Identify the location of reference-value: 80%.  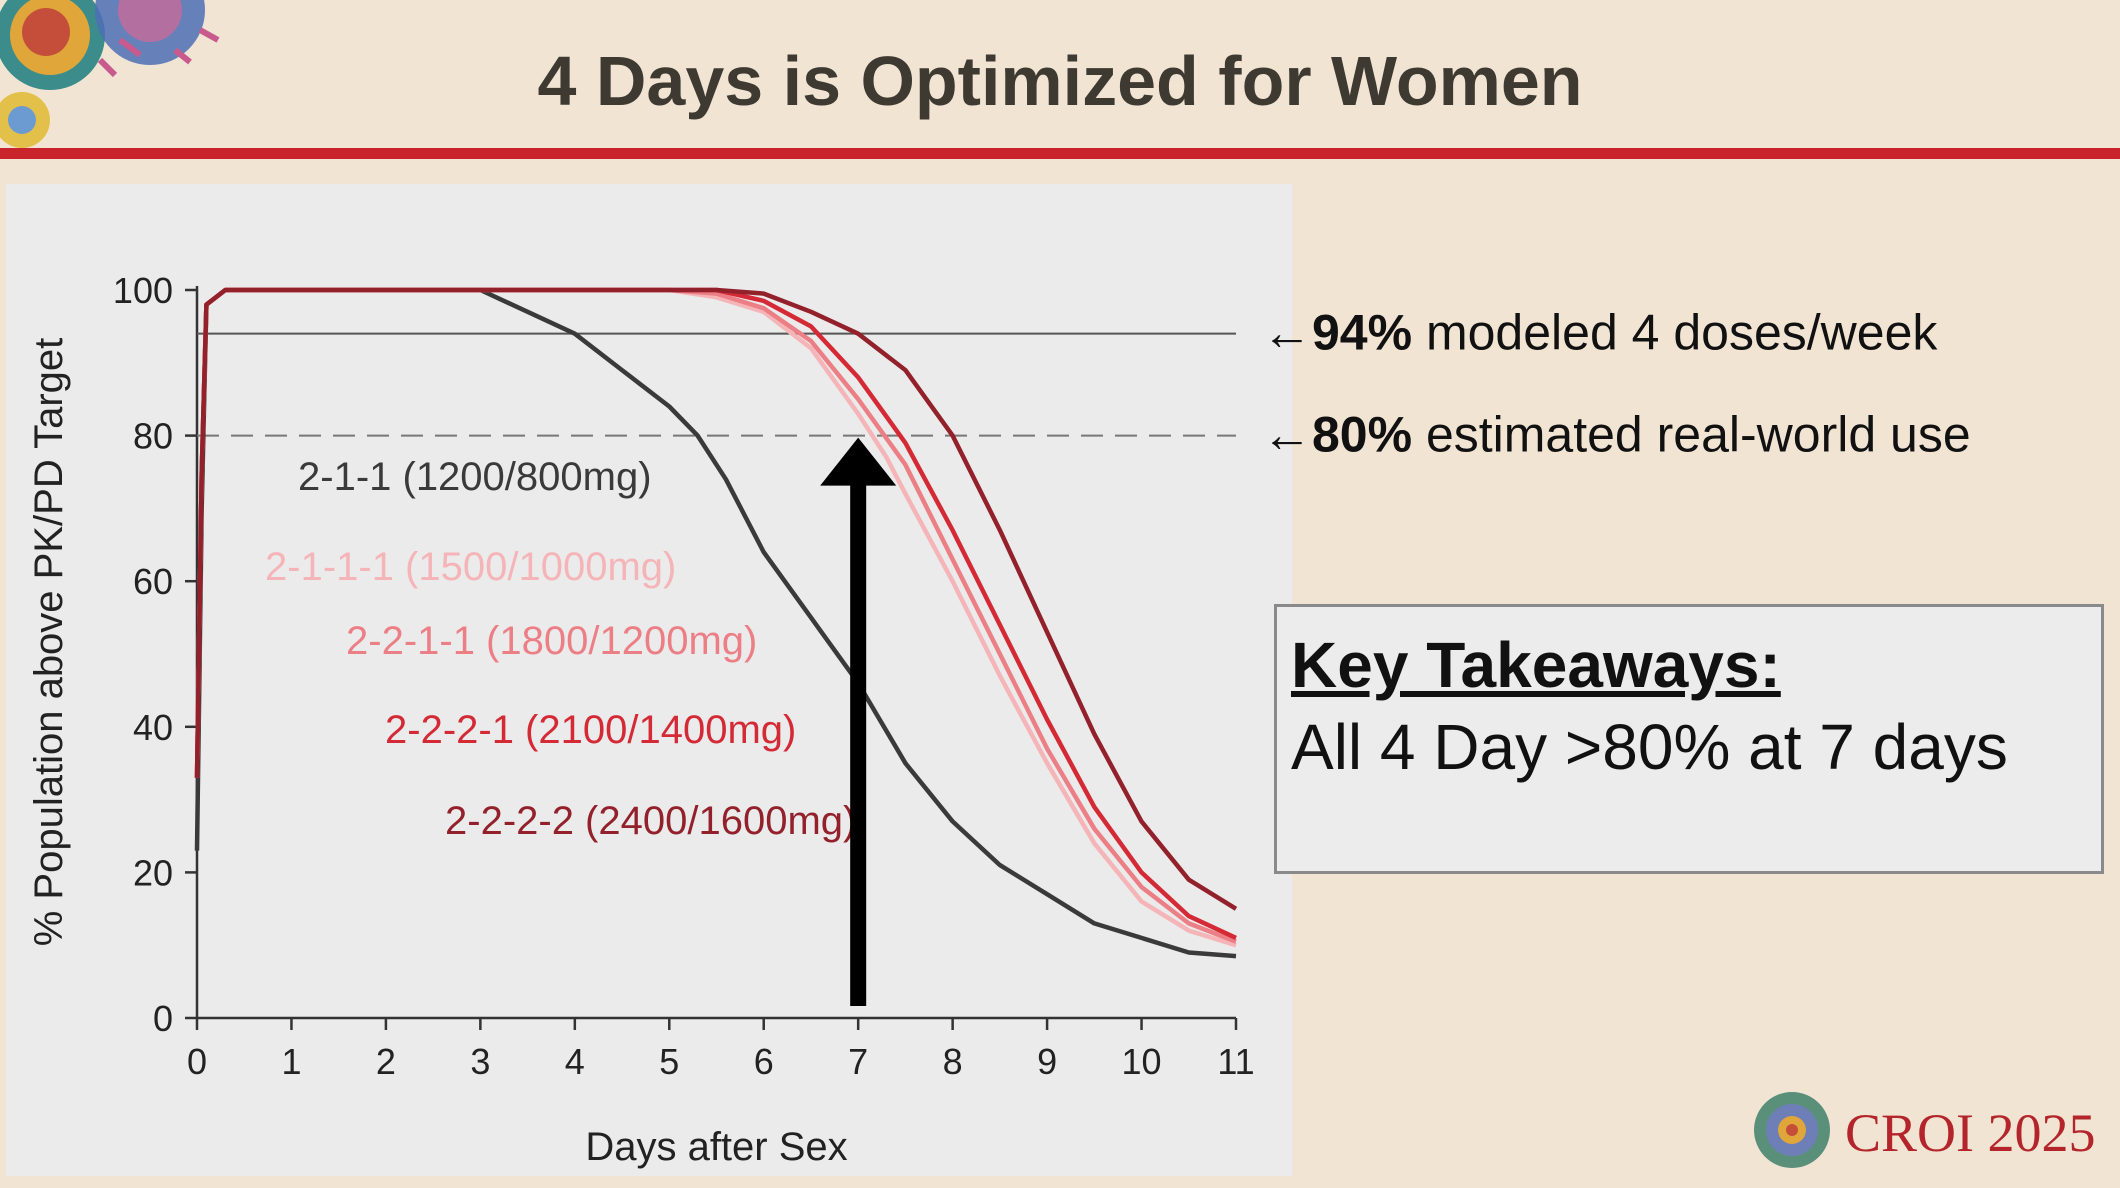
(1362, 435).